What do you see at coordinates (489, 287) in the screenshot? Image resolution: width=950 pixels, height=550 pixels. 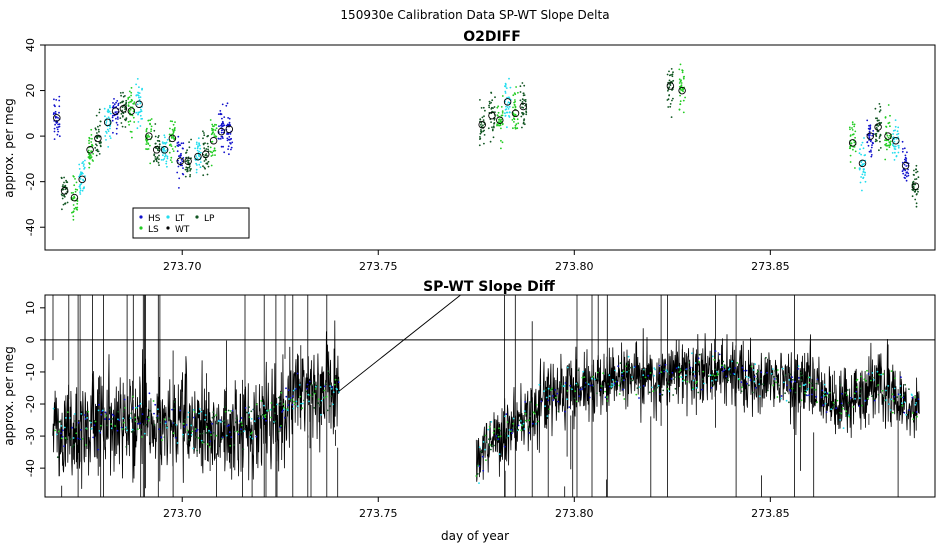 I see `slope-diff-title: SP-WT Slope Diff` at bounding box center [489, 287].